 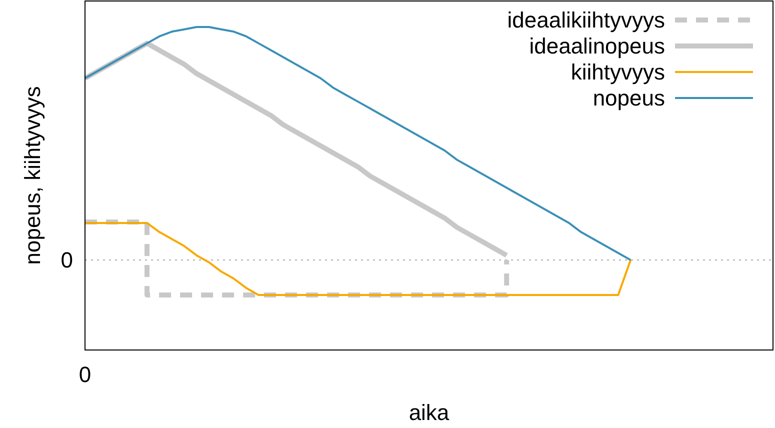 What do you see at coordinates (628, 98) in the screenshot?
I see `legend-label: nopeus` at bounding box center [628, 98].